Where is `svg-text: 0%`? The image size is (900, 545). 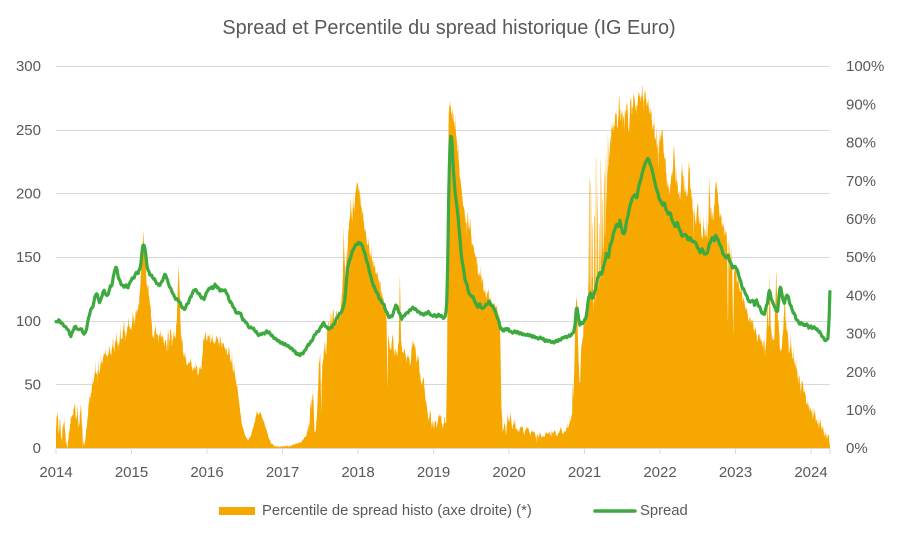
svg-text: 0% is located at coordinates (857, 448).